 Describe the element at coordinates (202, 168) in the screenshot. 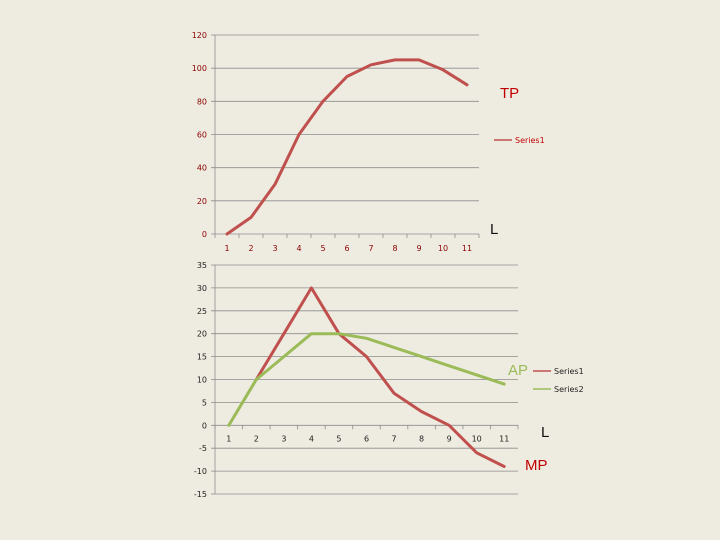

I see `y-tick-label: 40` at that location.